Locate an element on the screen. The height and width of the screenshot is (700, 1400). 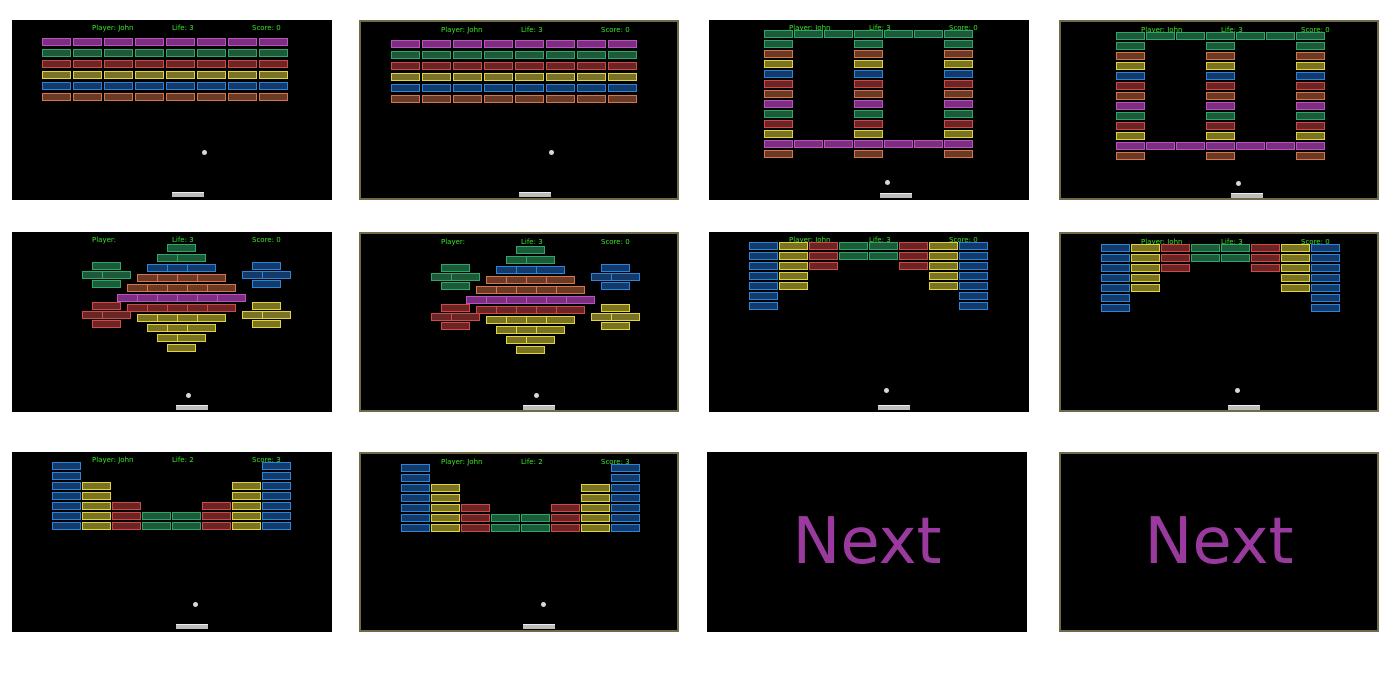
score-counter: Score: 3 is located at coordinates (615, 462).